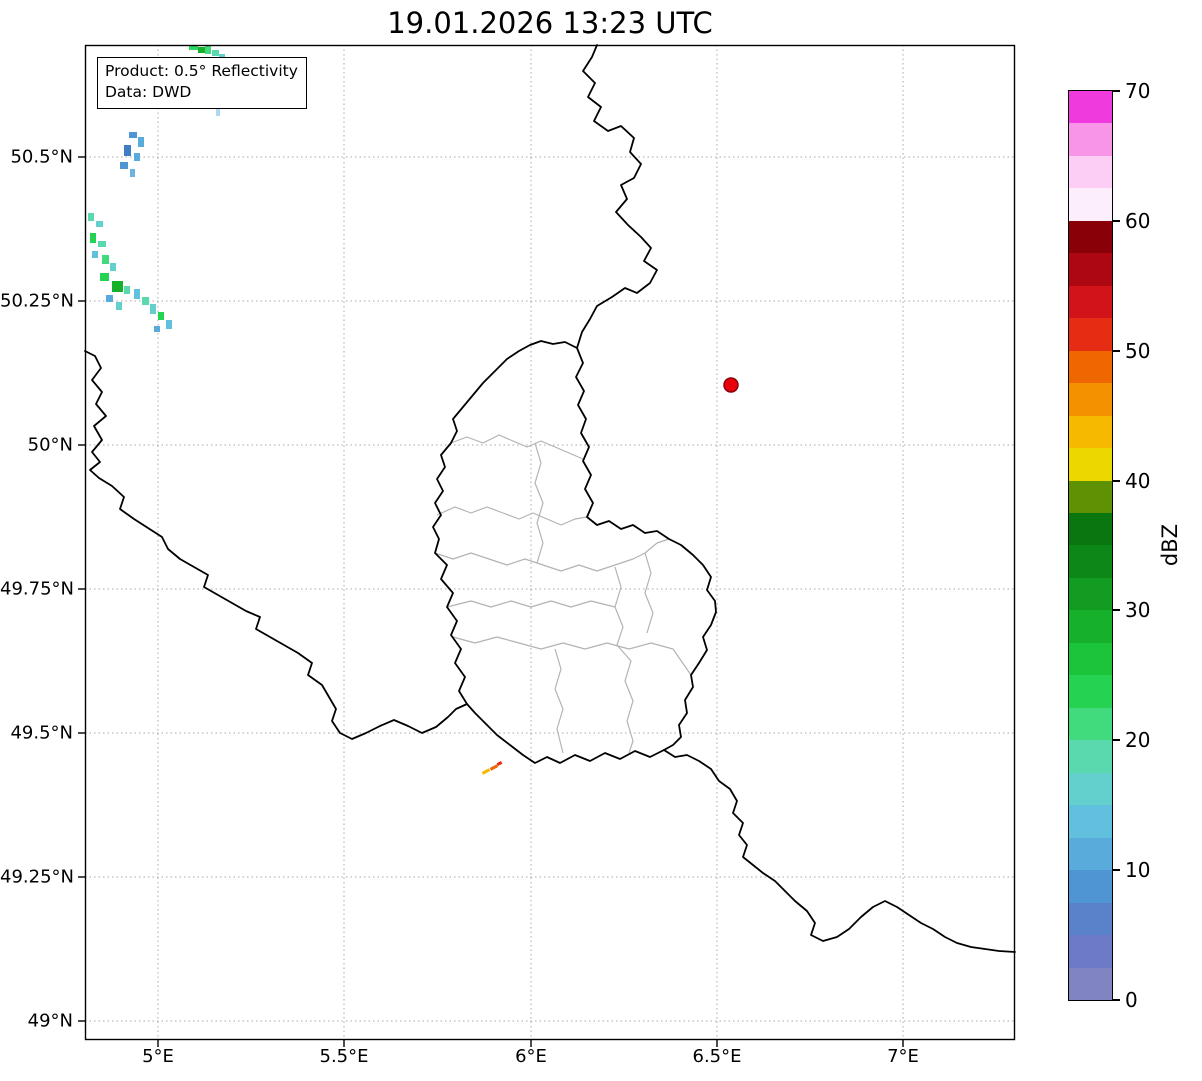 The height and width of the screenshot is (1081, 1202). What do you see at coordinates (202, 83) in the screenshot?
I see `product-info-box: Product: 0.5° Reflectivity Data: DWD` at bounding box center [202, 83].